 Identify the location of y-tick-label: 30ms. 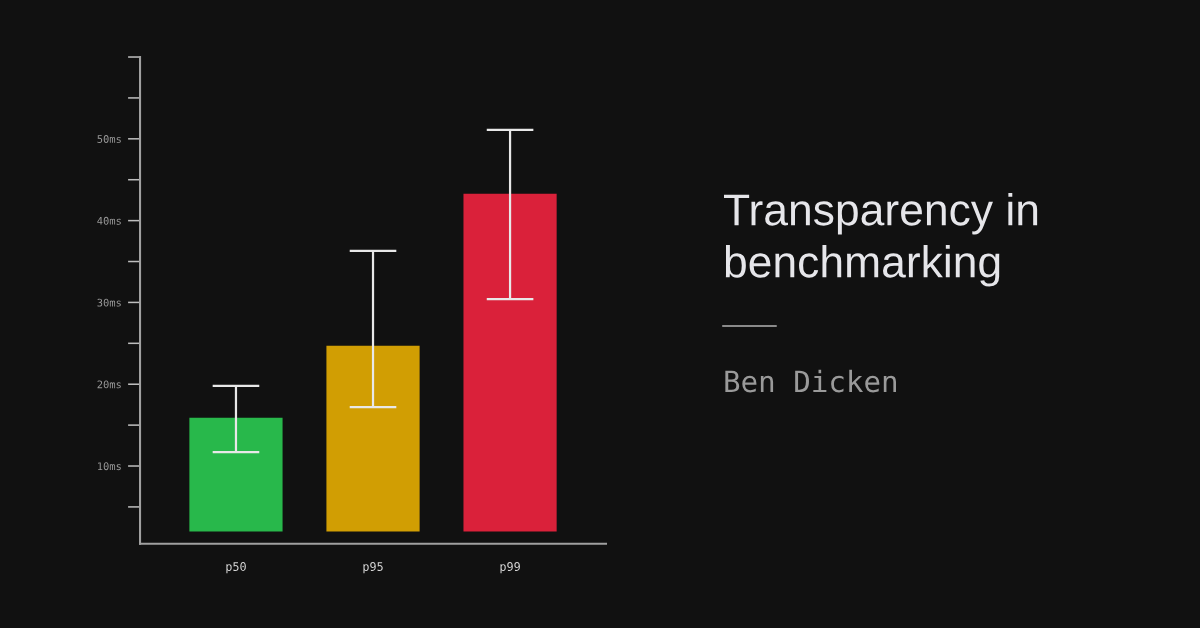
(109, 302).